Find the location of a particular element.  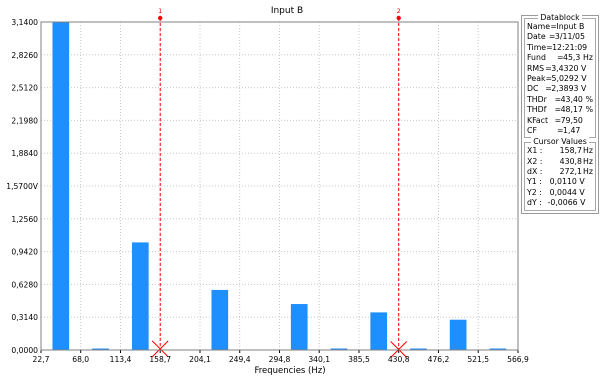

cursor-value-row: Y2 : 0,0044 V is located at coordinates (560, 193).